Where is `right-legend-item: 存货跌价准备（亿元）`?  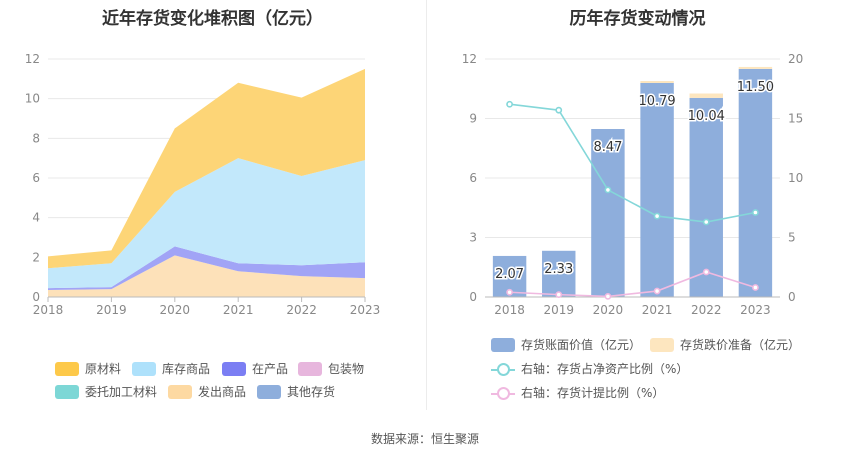 right-legend-item: 存货跌价准备（亿元） is located at coordinates (725, 344).